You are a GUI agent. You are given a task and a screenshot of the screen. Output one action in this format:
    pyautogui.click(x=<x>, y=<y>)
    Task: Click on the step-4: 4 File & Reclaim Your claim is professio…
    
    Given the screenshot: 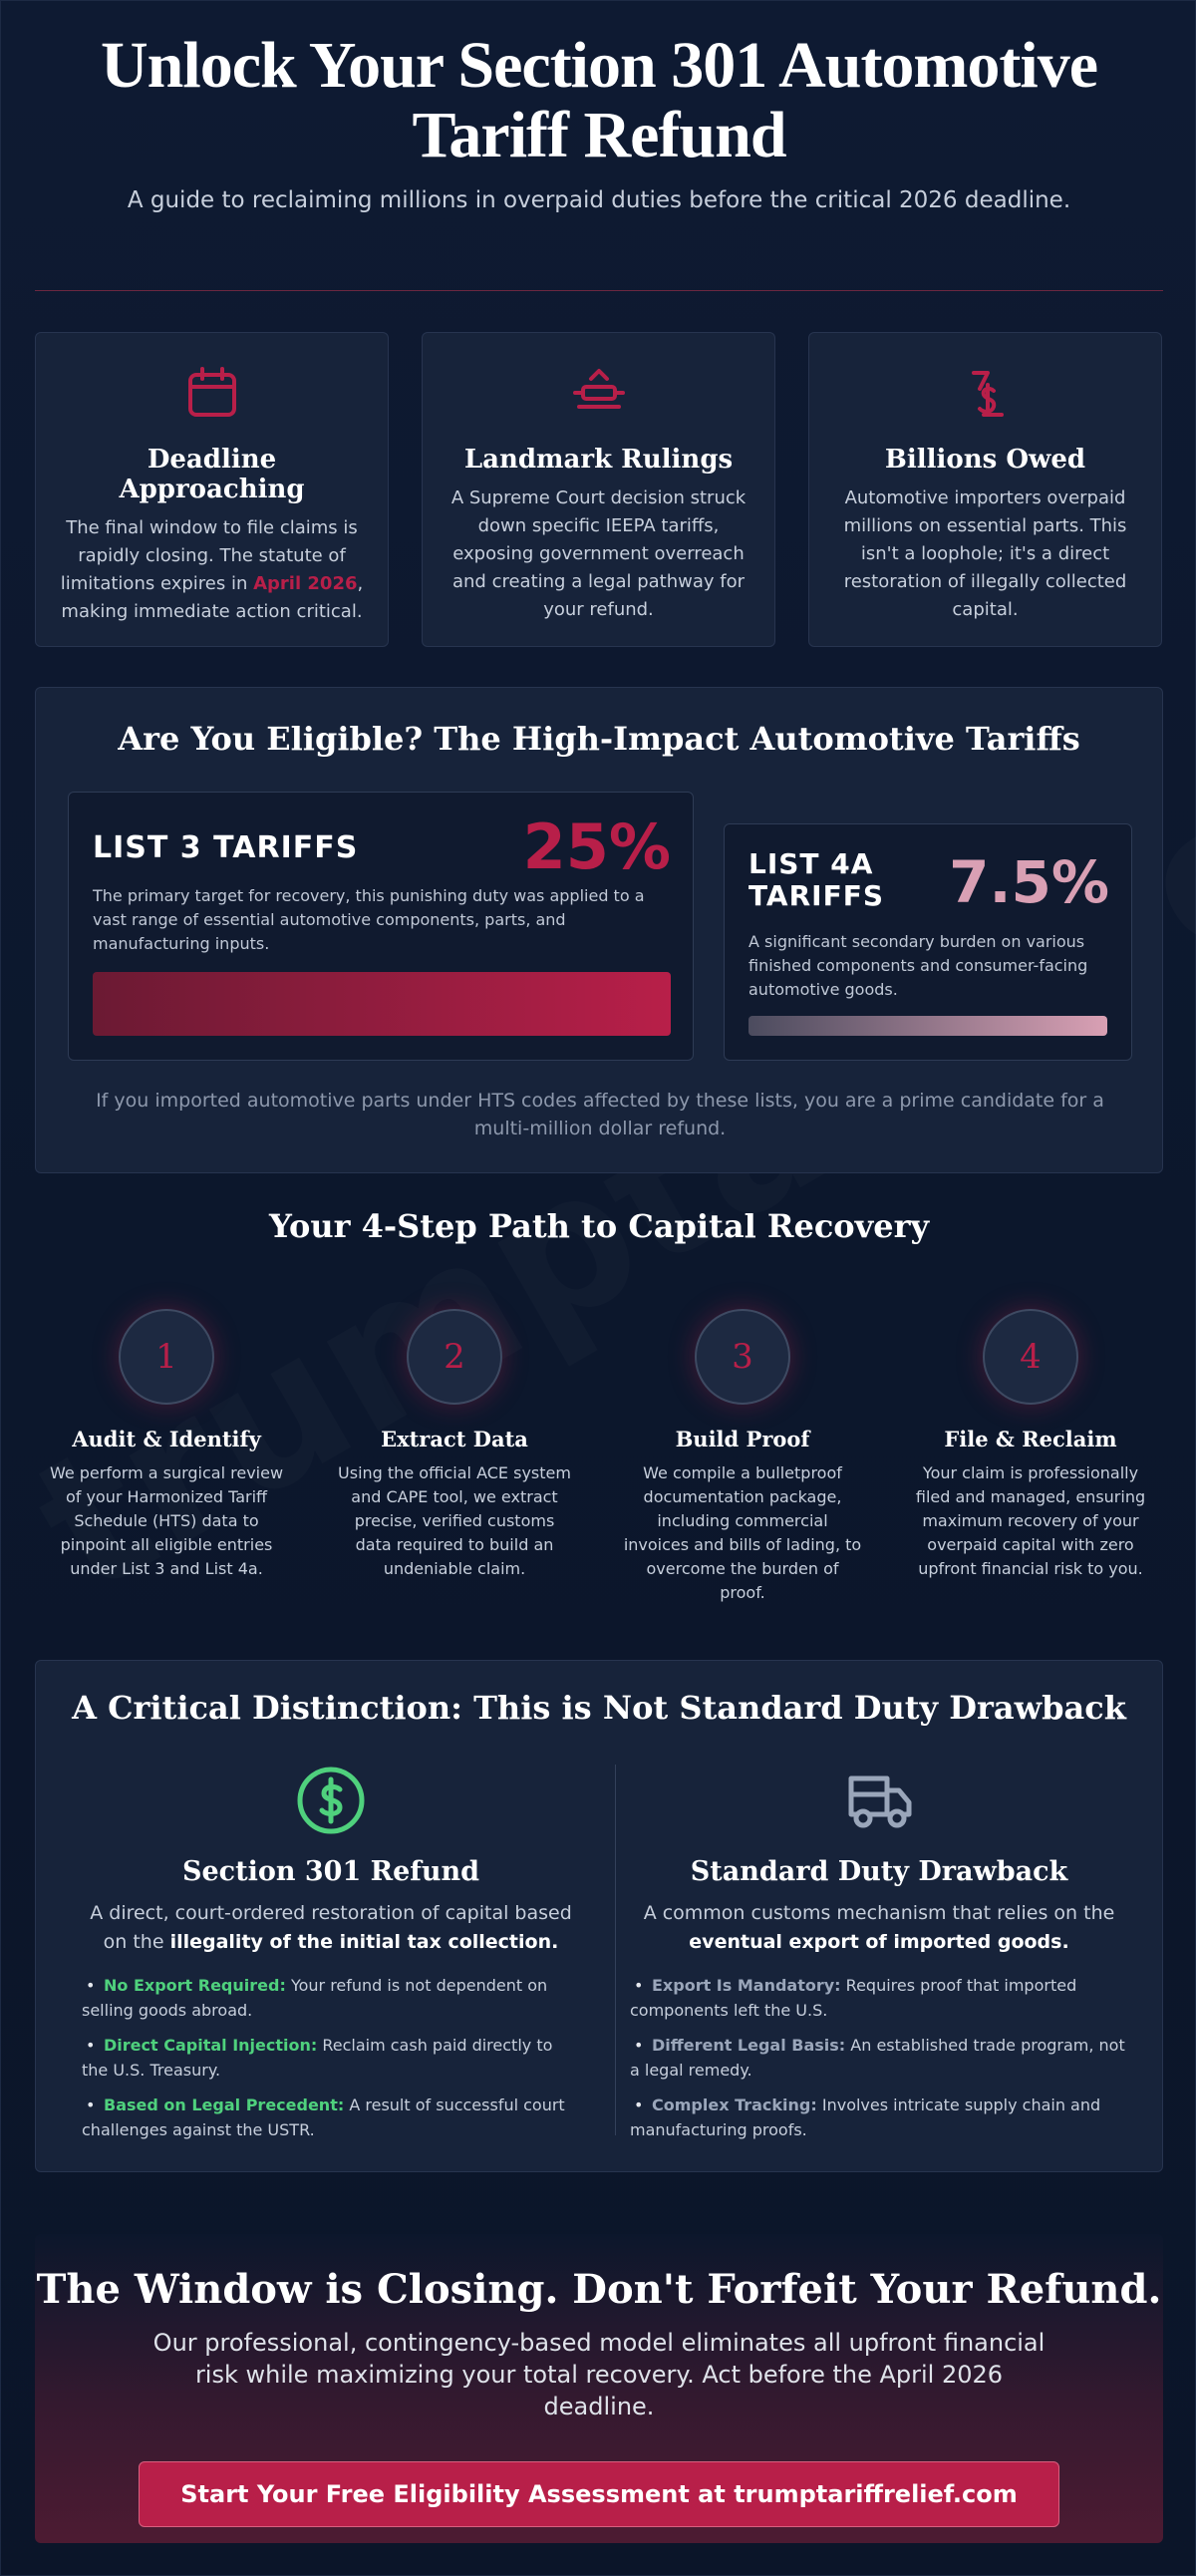 What is the action you would take?
    pyautogui.click(x=1030, y=1445)
    